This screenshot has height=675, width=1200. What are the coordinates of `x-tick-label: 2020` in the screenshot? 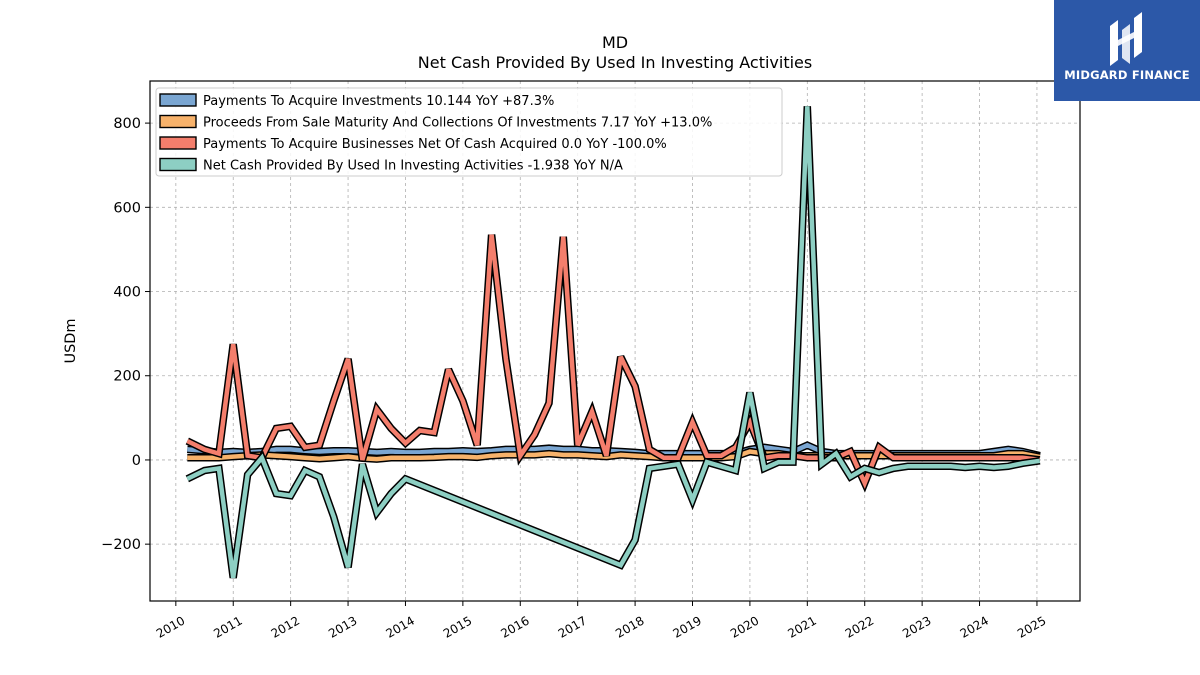 It's located at (744, 626).